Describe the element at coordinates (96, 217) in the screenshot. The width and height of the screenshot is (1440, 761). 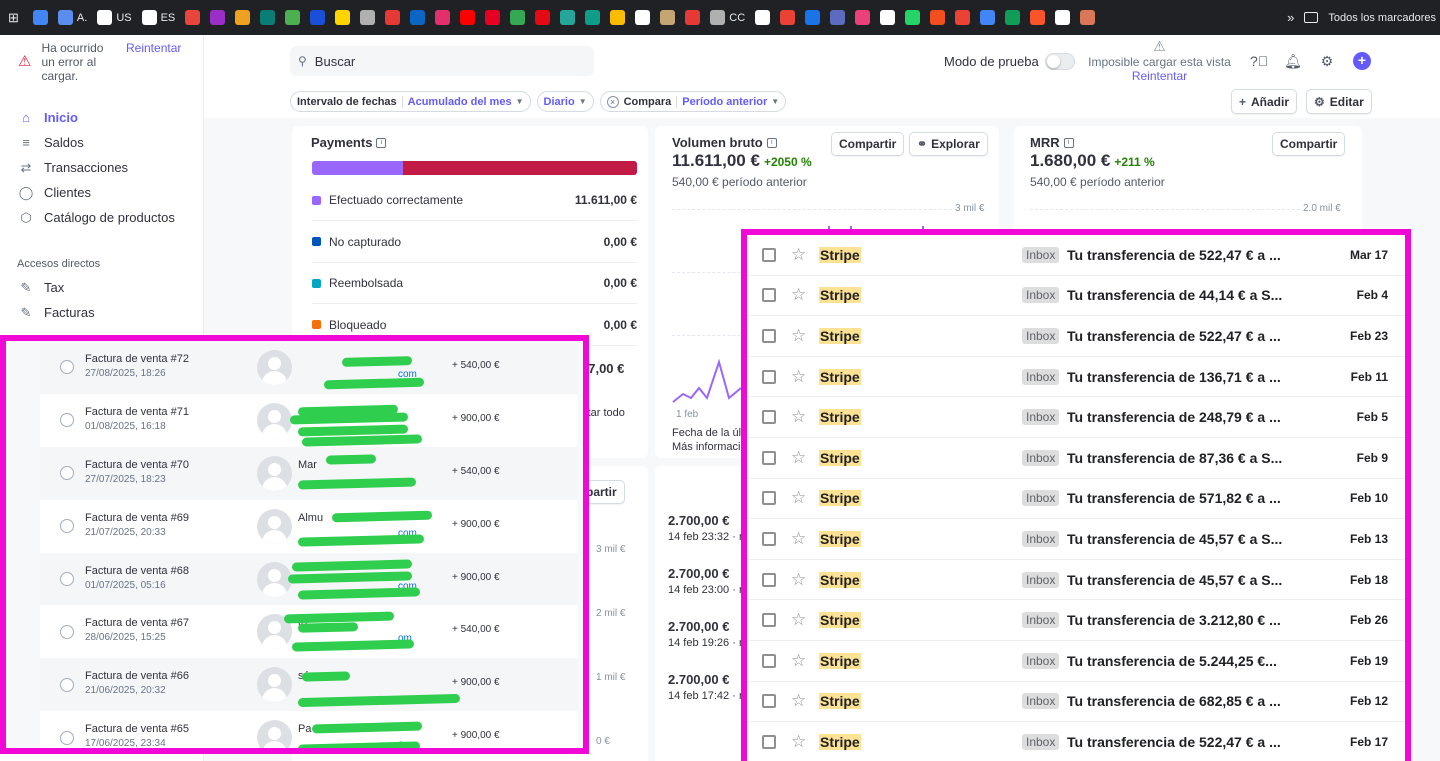
I see `sidebar-item-catálogo: ⬡ Catálogo de productos` at that location.